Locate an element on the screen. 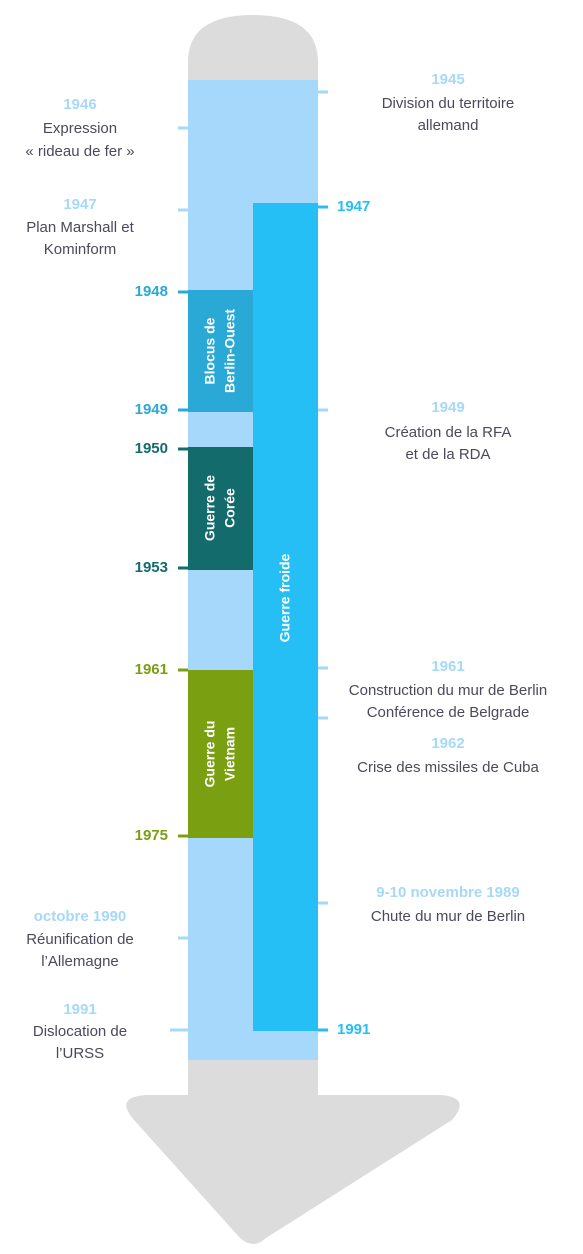 This screenshot has width=583, height=1254. event-text: allemand is located at coordinates (448, 125).